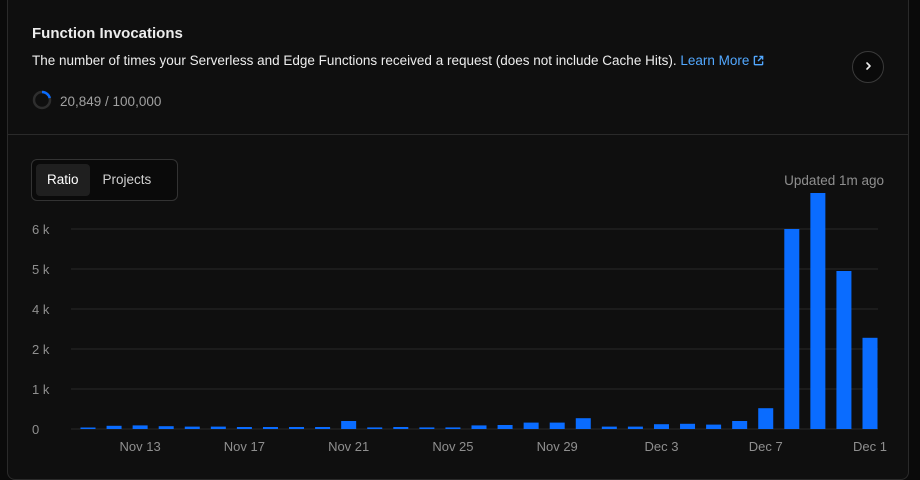 The image size is (920, 480). I want to click on x-tick-label: Dec 3, so click(661, 446).